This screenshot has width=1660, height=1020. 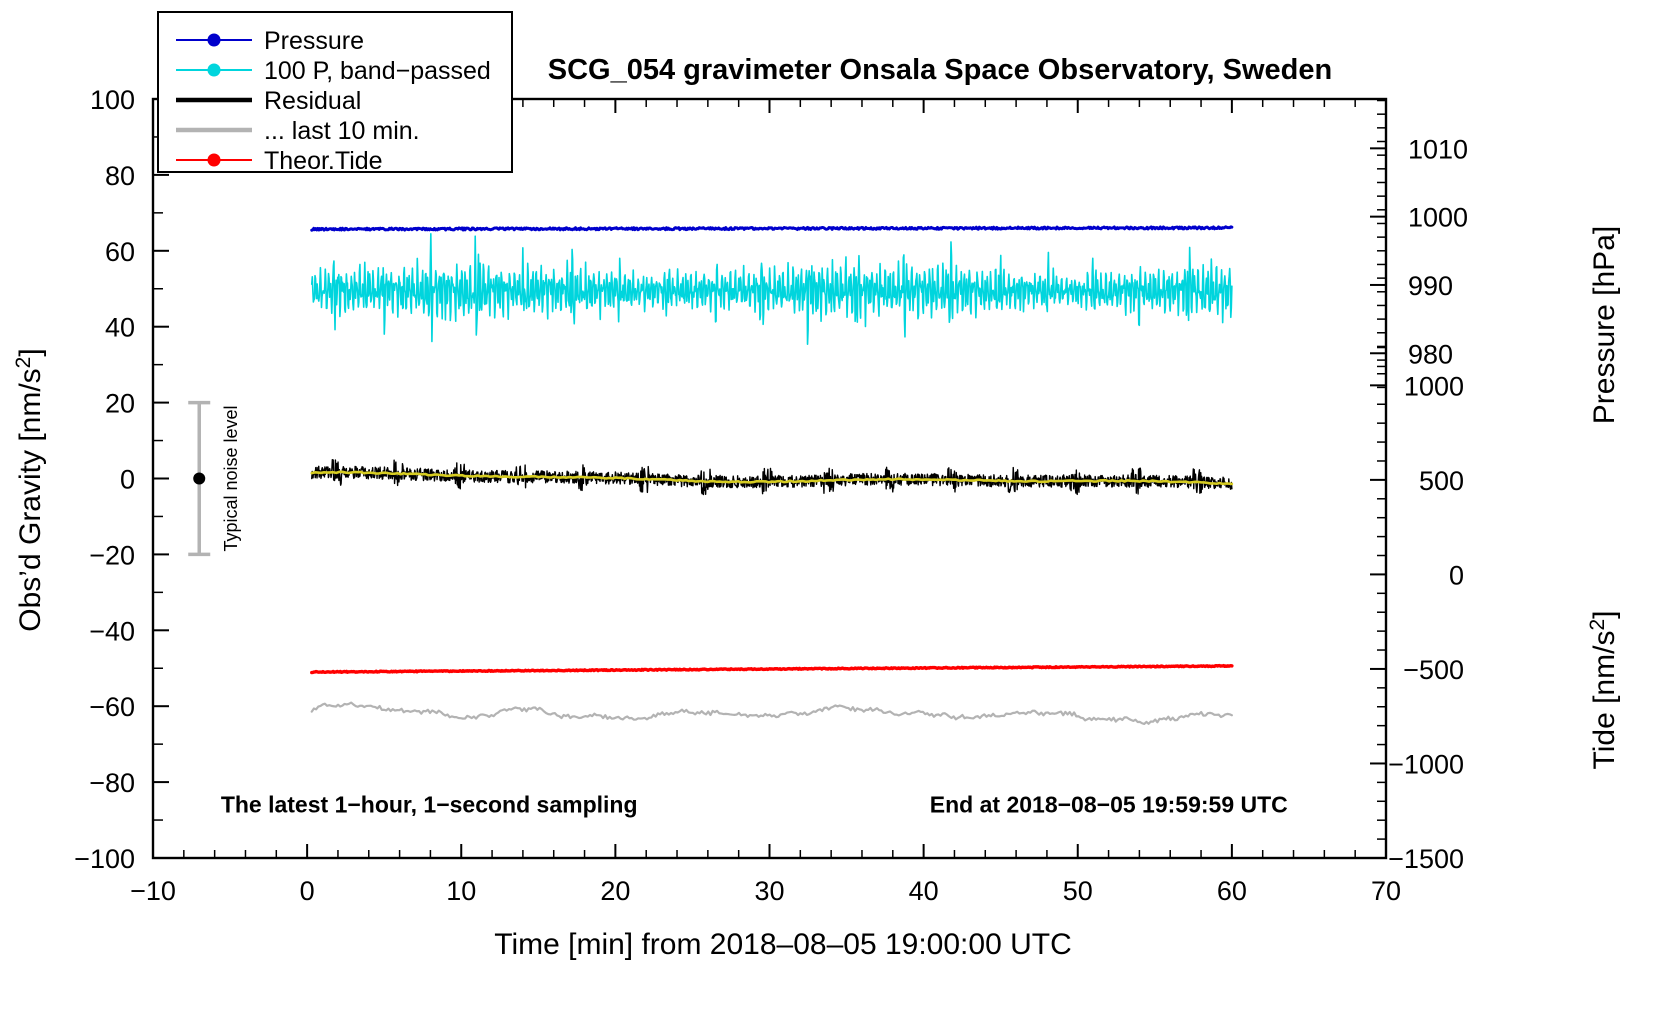 What do you see at coordinates (112, 631) in the screenshot?
I see `y-tick-label: −40` at bounding box center [112, 631].